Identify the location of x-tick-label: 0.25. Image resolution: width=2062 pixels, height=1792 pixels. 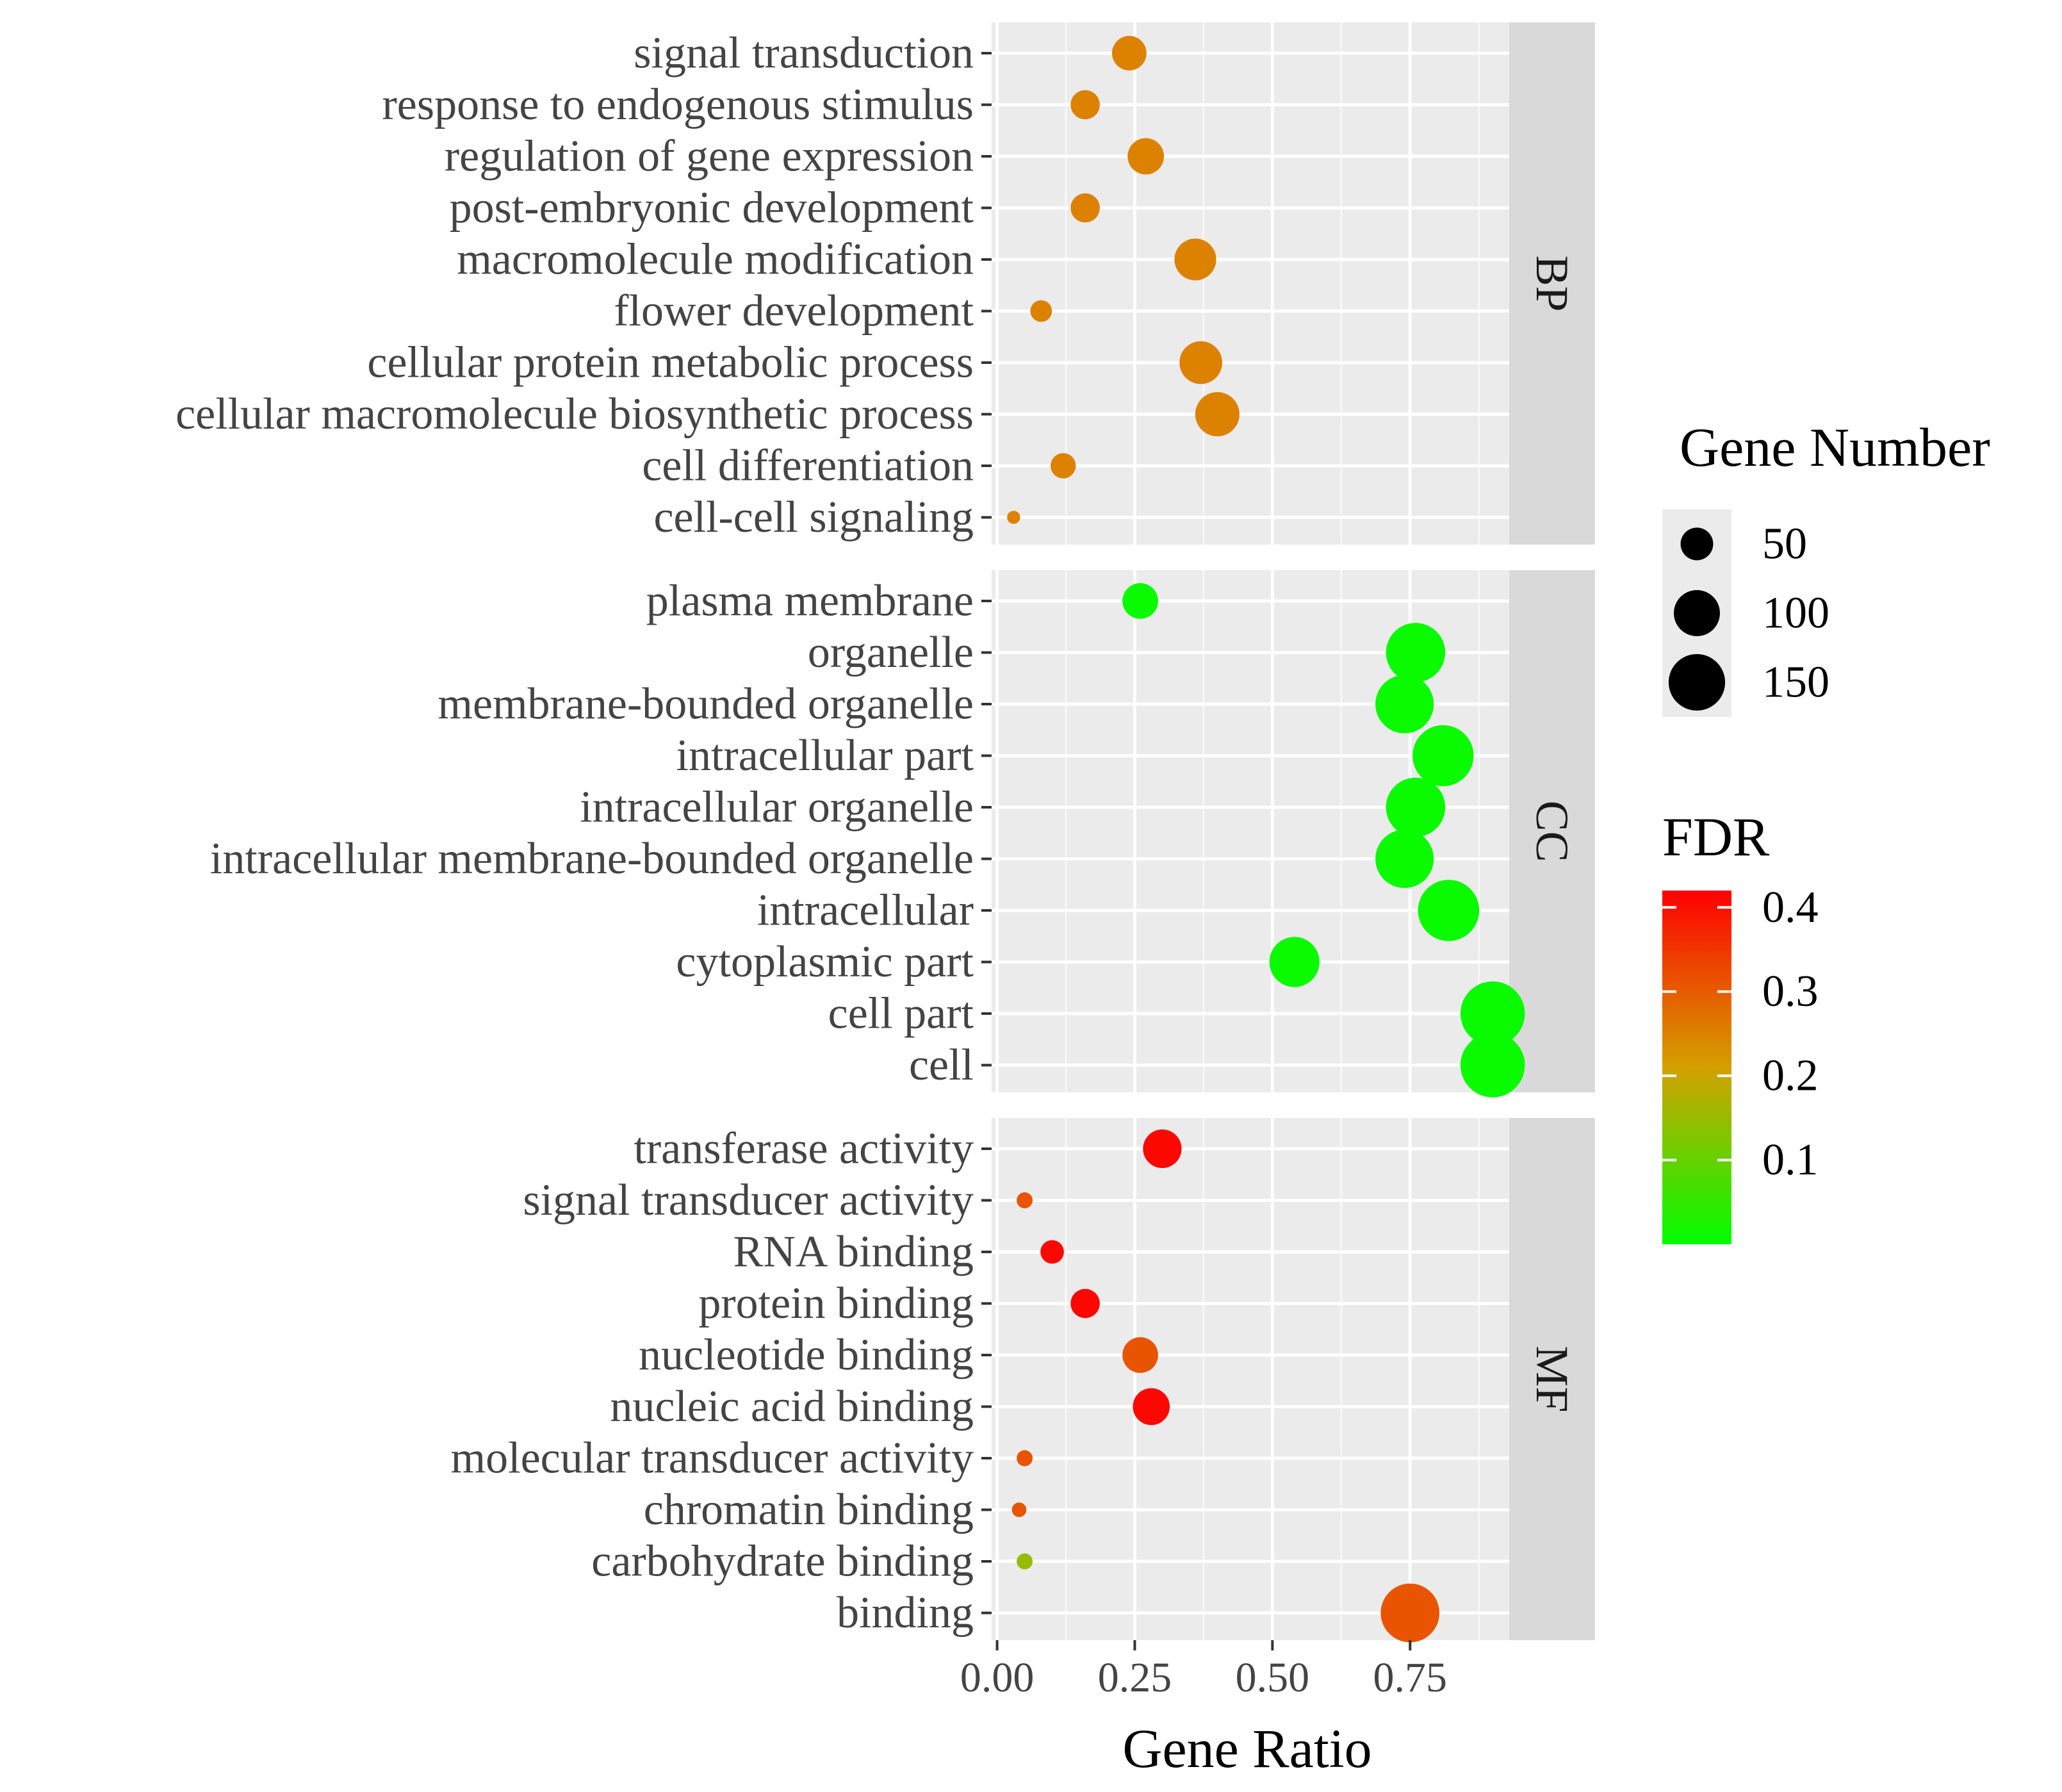
(1135, 1677).